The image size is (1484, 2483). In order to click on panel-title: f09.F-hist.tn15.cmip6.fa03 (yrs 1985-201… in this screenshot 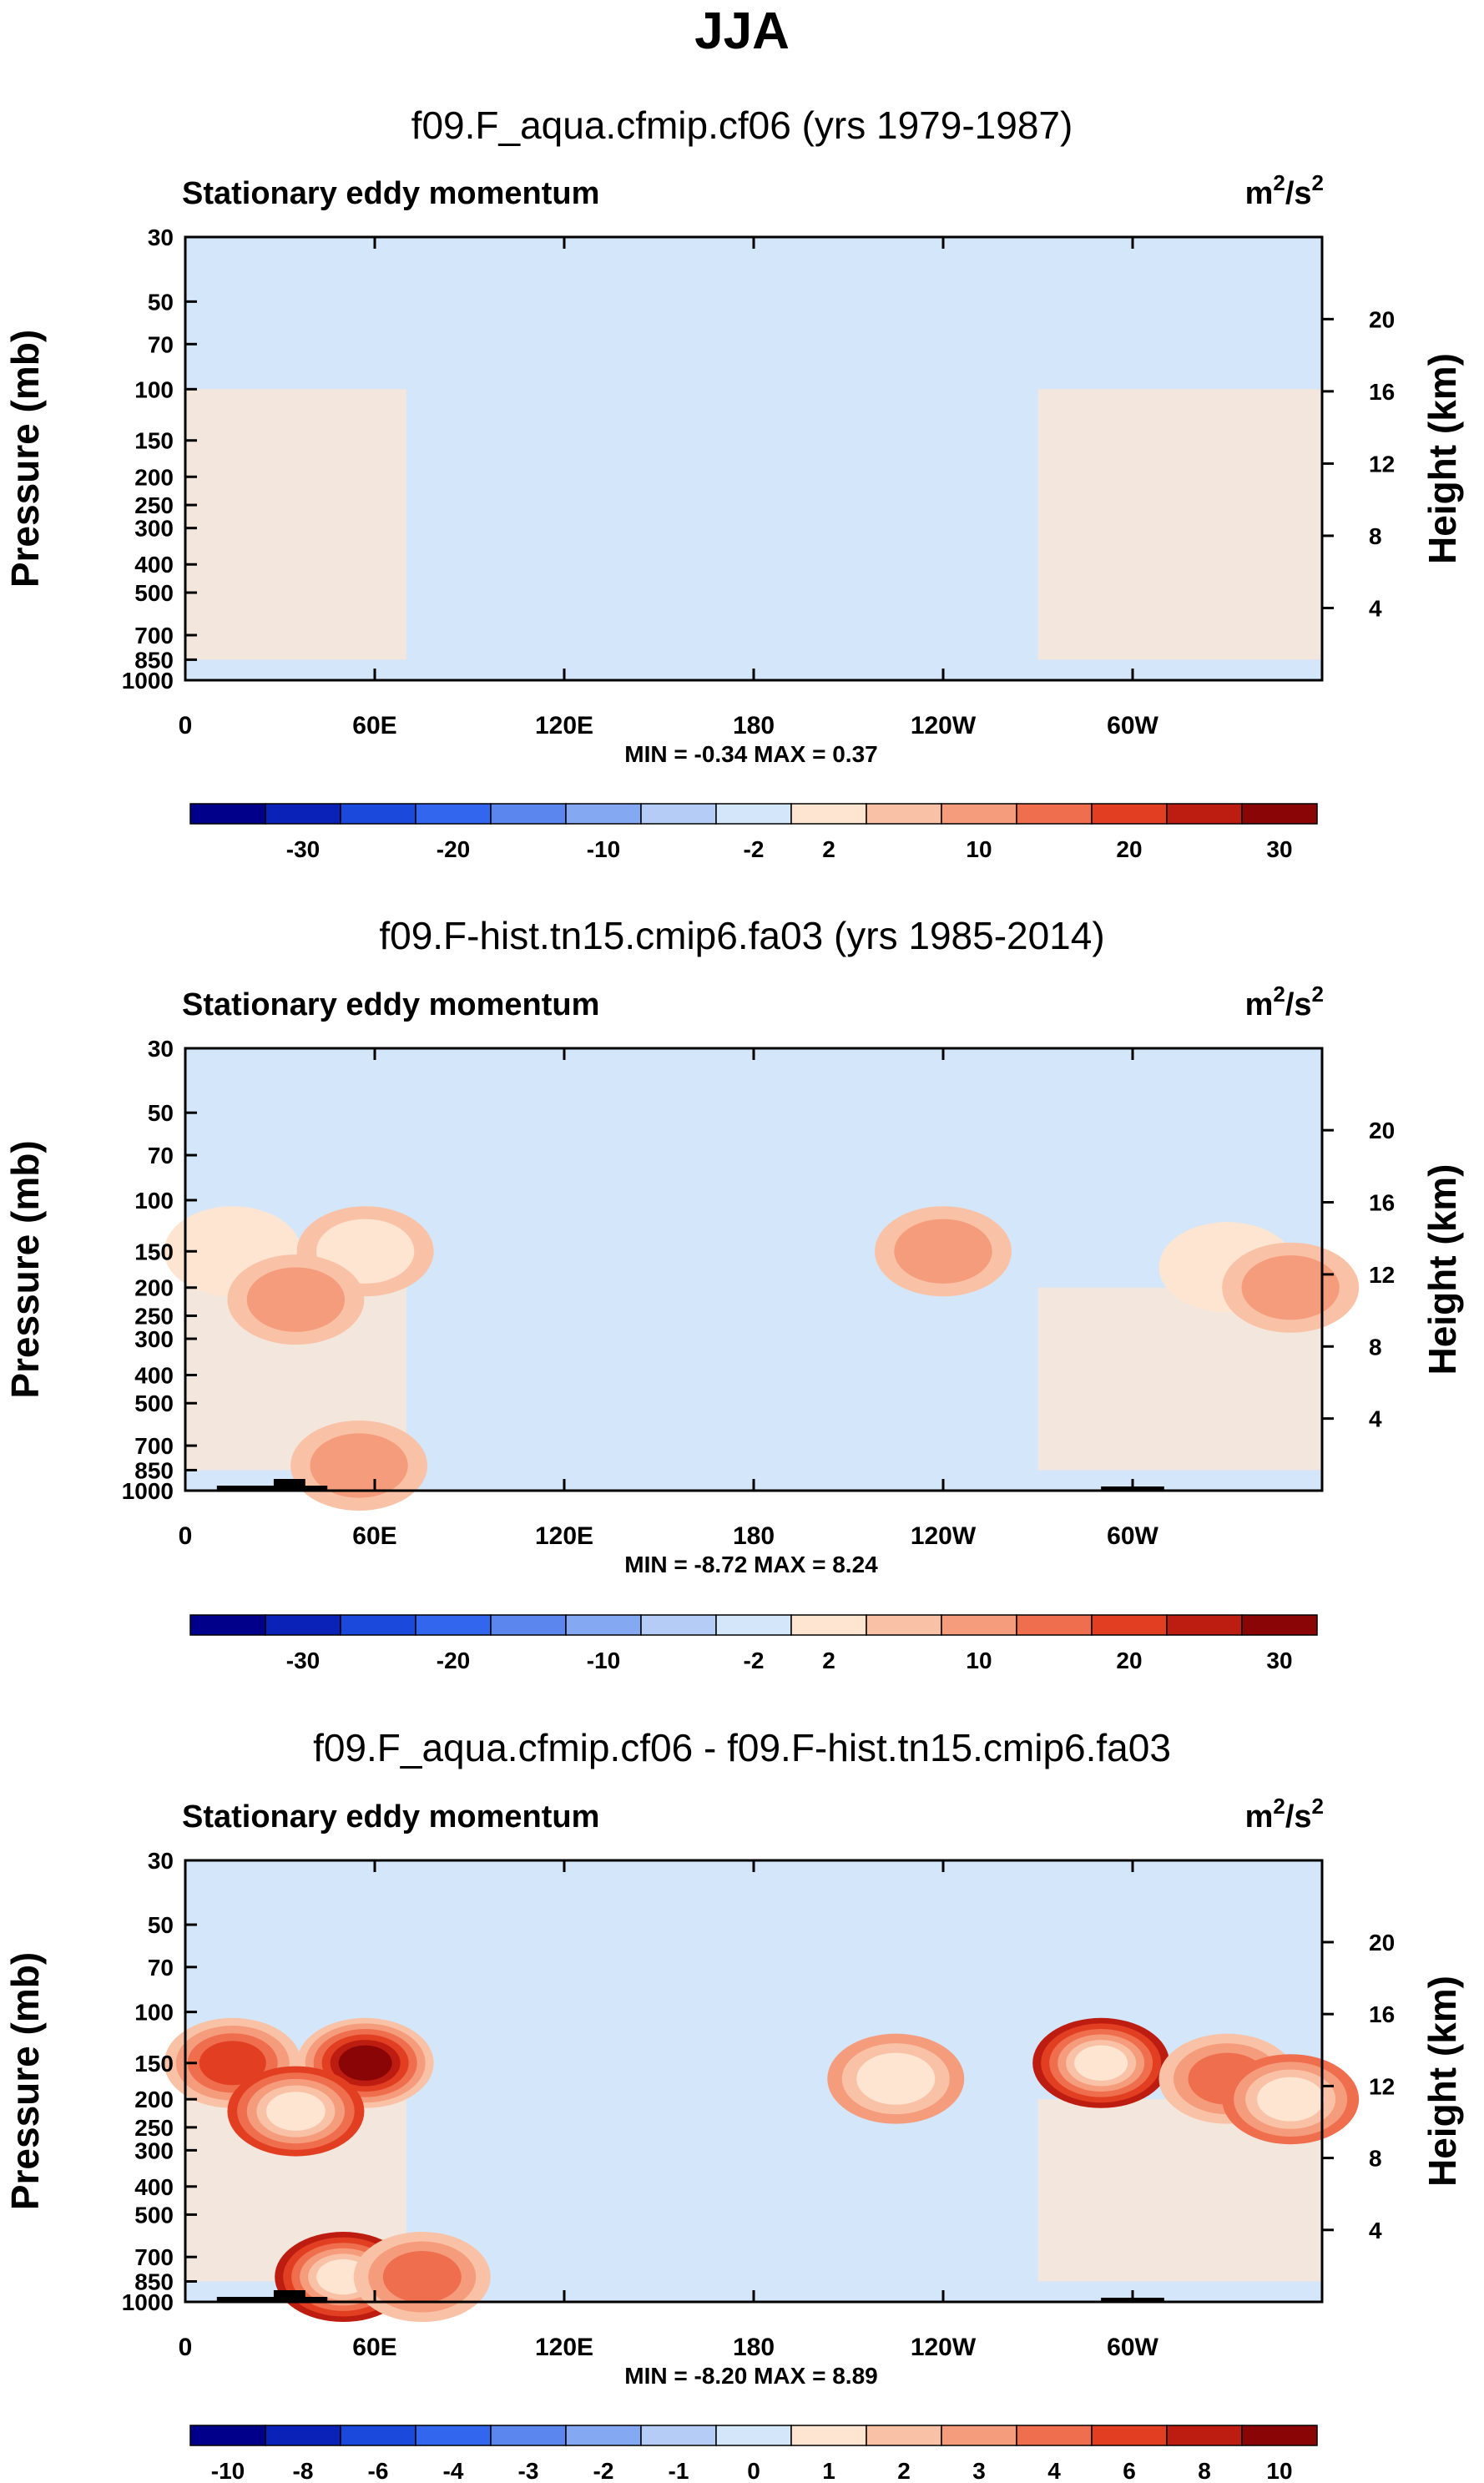, I will do `click(741, 936)`.